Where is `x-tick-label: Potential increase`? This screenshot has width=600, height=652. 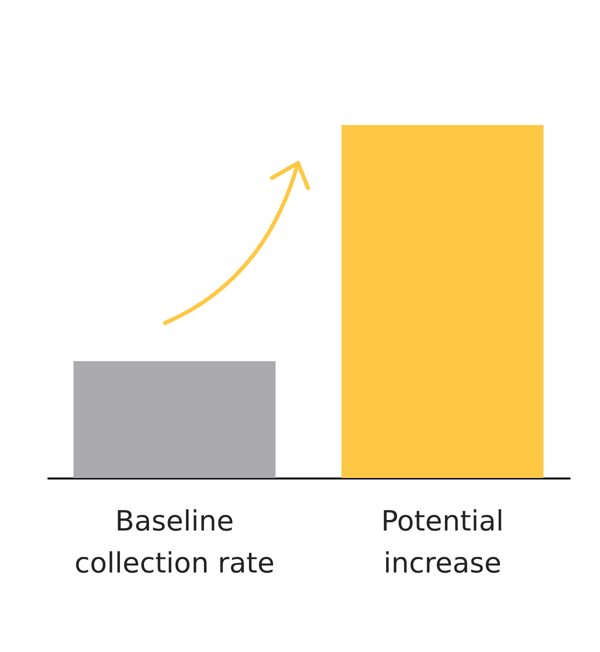
x-tick-label: Potential increase is located at coordinates (442, 542).